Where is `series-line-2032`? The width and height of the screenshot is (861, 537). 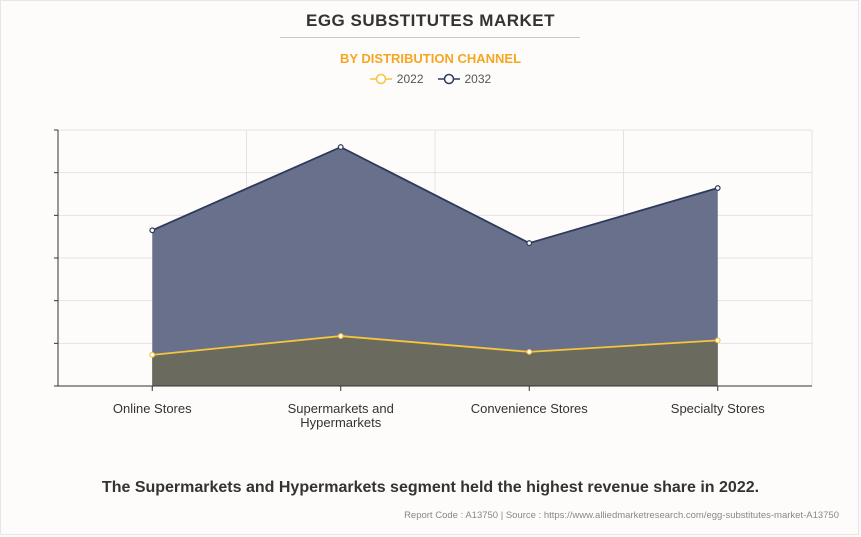
series-line-2032 is located at coordinates (435, 195).